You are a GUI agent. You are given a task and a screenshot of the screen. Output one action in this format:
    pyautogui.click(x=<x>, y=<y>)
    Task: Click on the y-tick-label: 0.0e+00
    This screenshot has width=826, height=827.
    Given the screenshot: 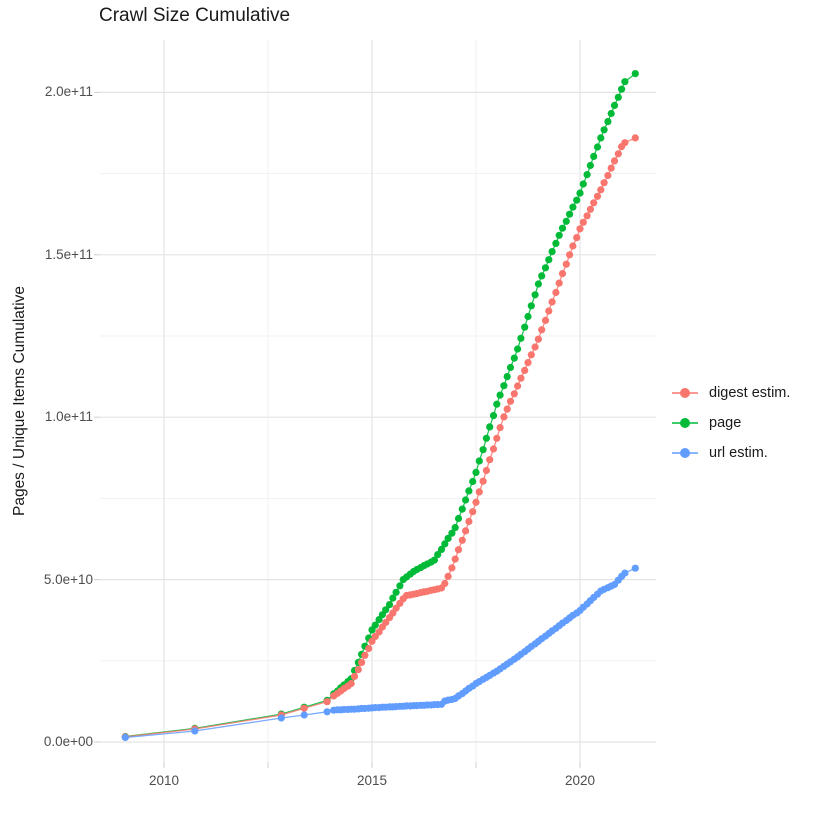 What is the action you would take?
    pyautogui.click(x=68, y=741)
    